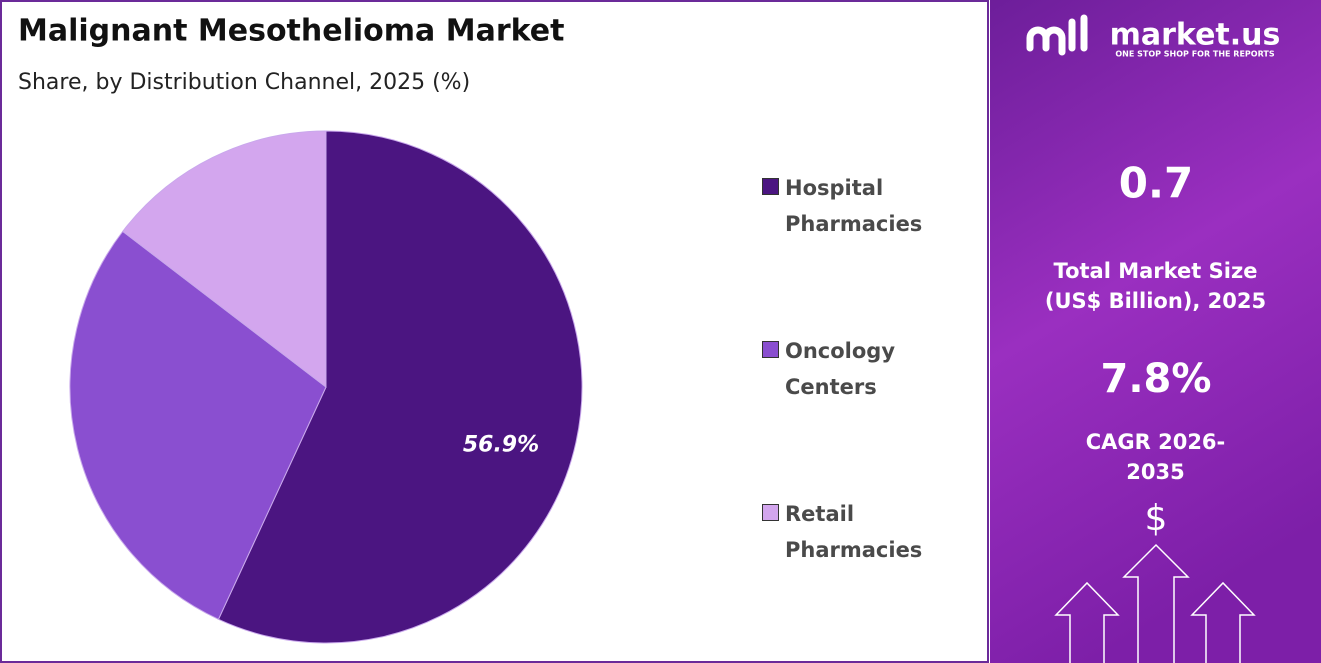  I want to click on arrows, so click(1155, 603).